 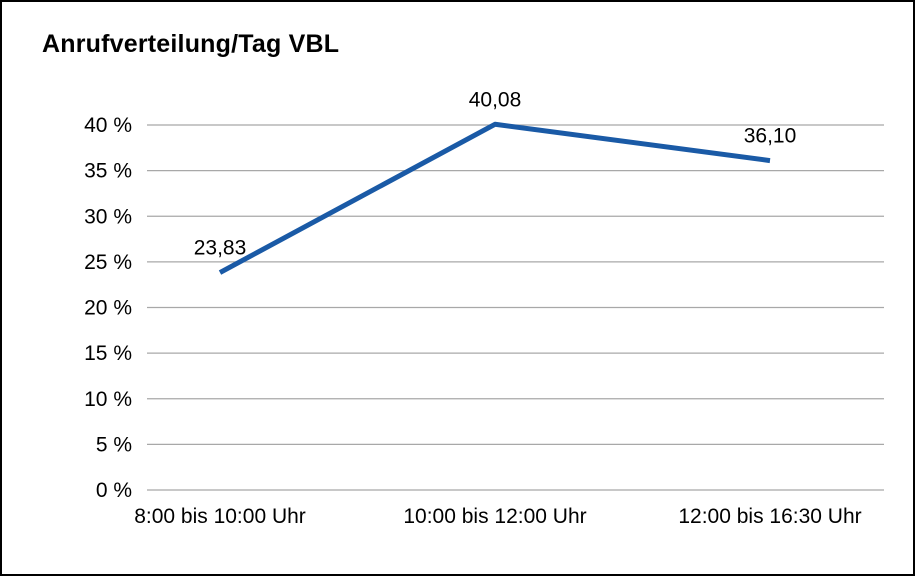 What do you see at coordinates (108, 216) in the screenshot?
I see `y-tick-label: 30 %` at bounding box center [108, 216].